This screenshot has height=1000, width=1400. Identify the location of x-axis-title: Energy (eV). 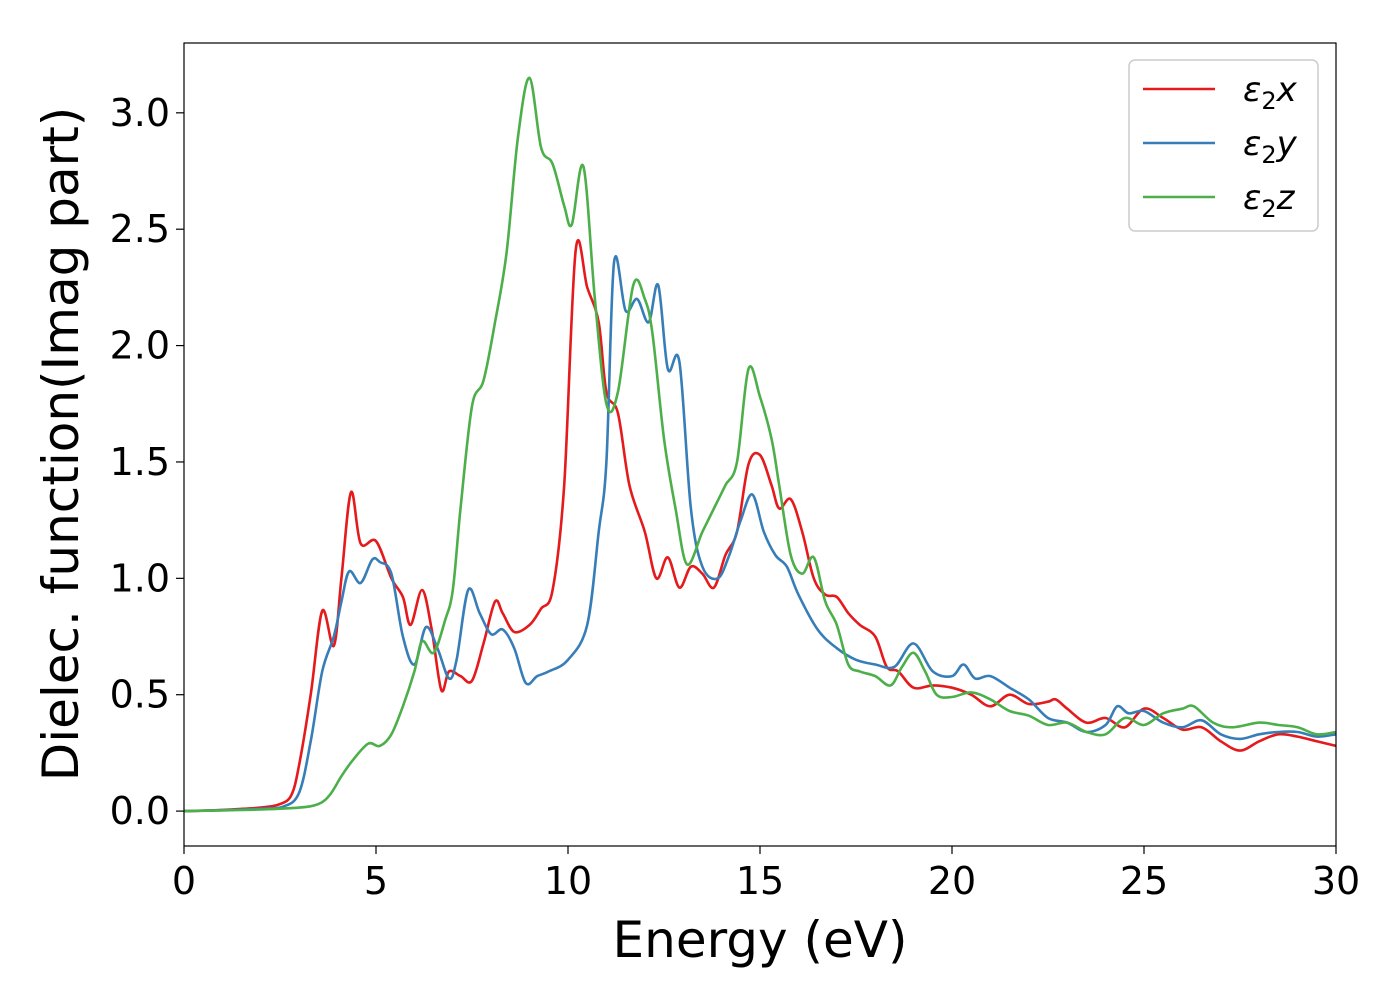
(760, 940).